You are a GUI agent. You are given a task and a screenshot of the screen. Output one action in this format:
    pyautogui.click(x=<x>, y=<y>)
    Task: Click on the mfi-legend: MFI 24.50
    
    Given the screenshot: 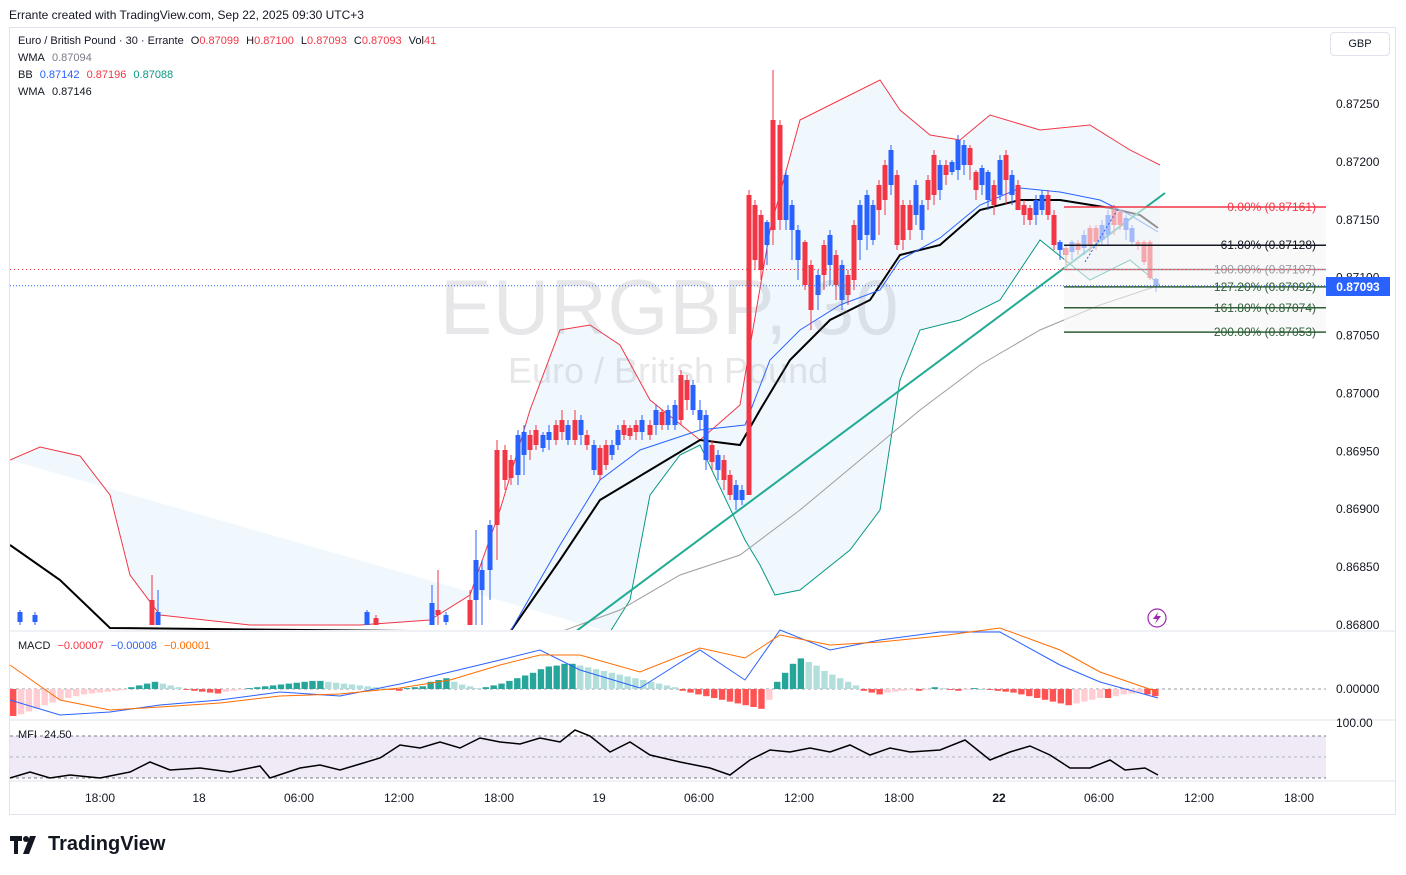 What is the action you would take?
    pyautogui.click(x=47, y=735)
    